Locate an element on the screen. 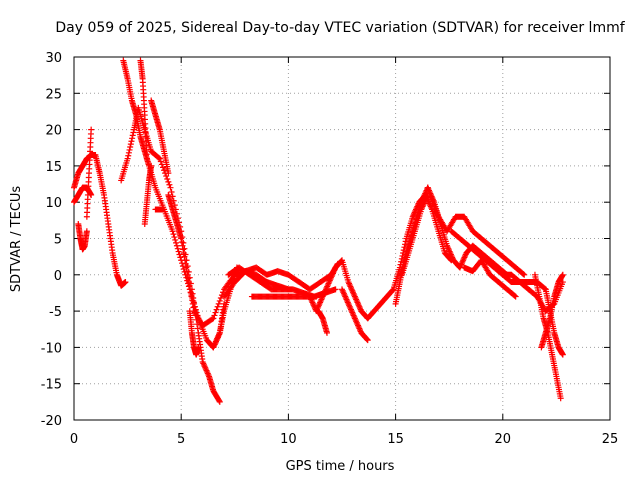 The width and height of the screenshot is (640, 480). x-axis-label: GPS time / hours is located at coordinates (340, 466).